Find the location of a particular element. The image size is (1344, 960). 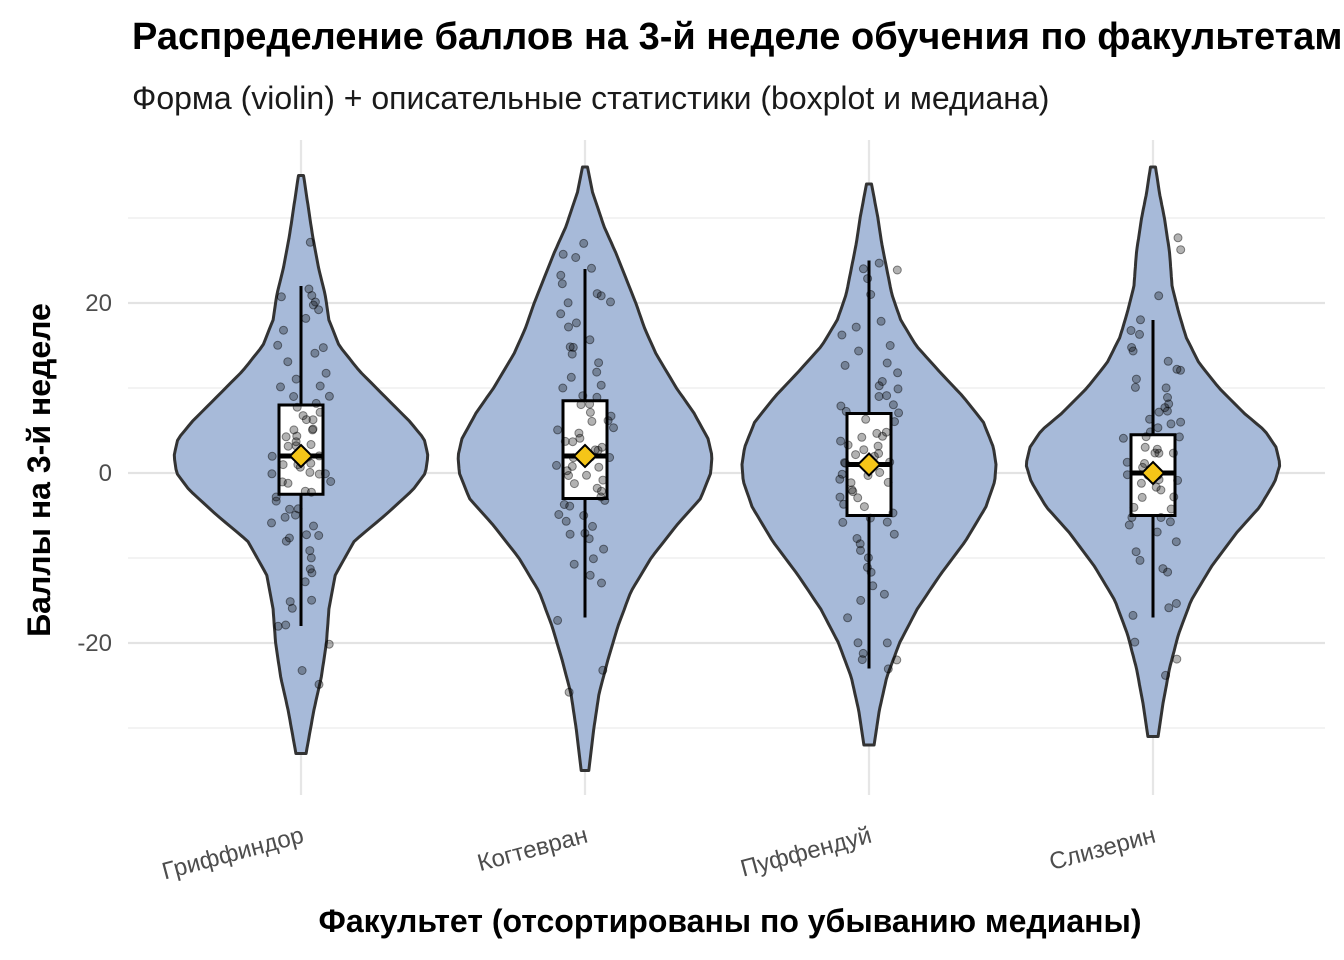

x-tick-label: Гриффиндор is located at coordinates (232, 854).